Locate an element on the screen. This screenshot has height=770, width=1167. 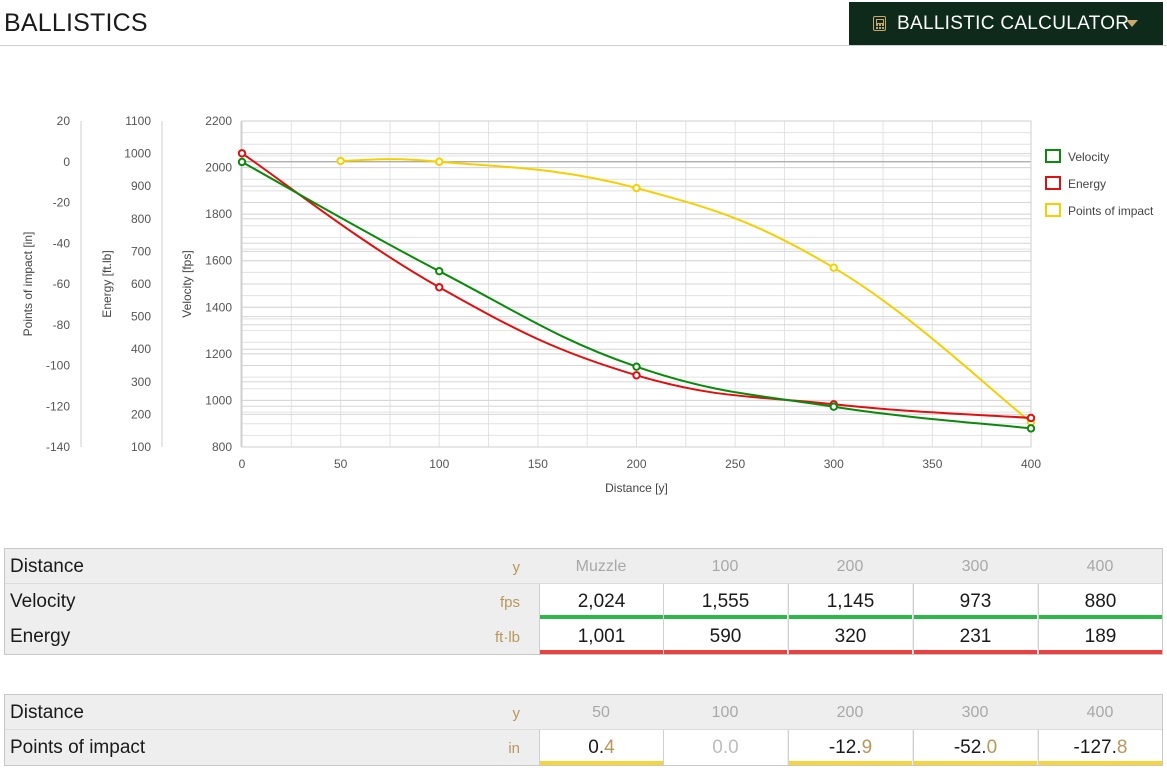
table-cell: 1,001 is located at coordinates (601, 636).